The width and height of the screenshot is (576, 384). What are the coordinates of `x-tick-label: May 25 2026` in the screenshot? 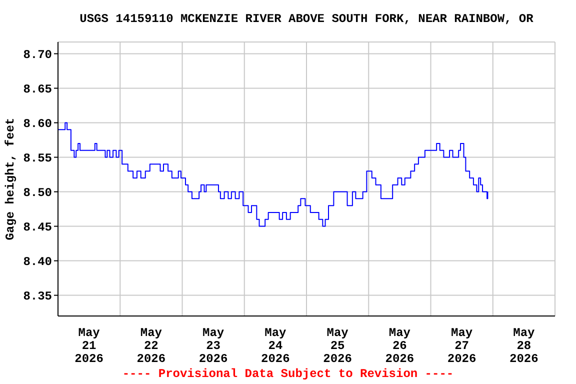 It's located at (337, 346).